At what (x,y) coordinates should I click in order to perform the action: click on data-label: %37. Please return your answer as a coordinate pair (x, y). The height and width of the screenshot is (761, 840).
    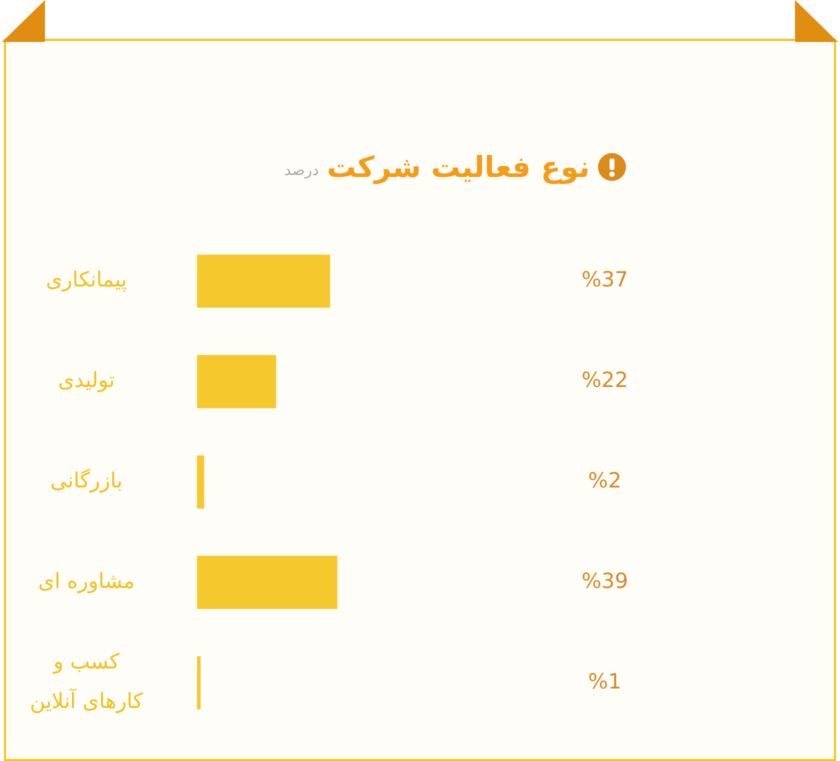
    Looking at the image, I should click on (604, 280).